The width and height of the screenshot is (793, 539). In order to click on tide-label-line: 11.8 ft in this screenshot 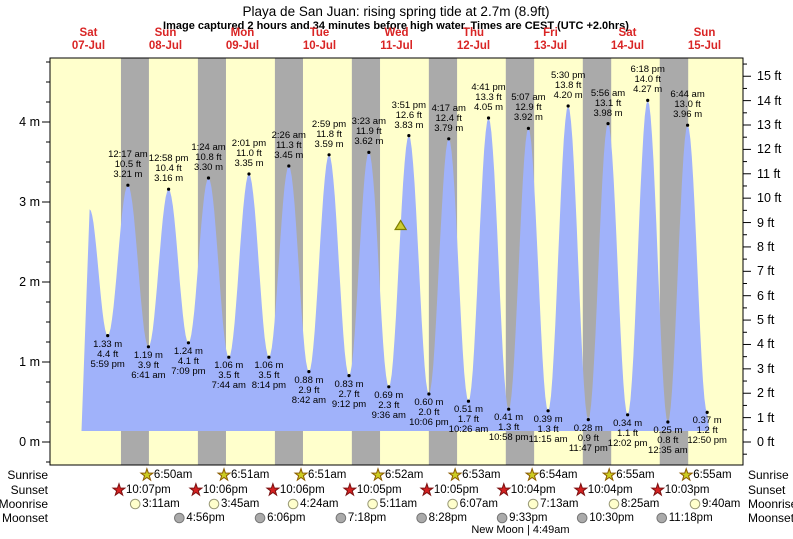, I will do `click(329, 134)`.